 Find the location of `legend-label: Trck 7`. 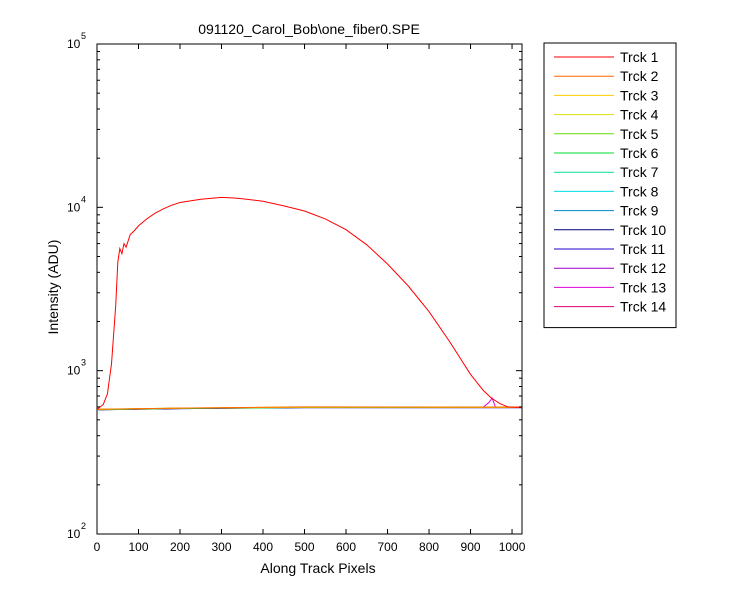

legend-label: Trck 7 is located at coordinates (639, 172).